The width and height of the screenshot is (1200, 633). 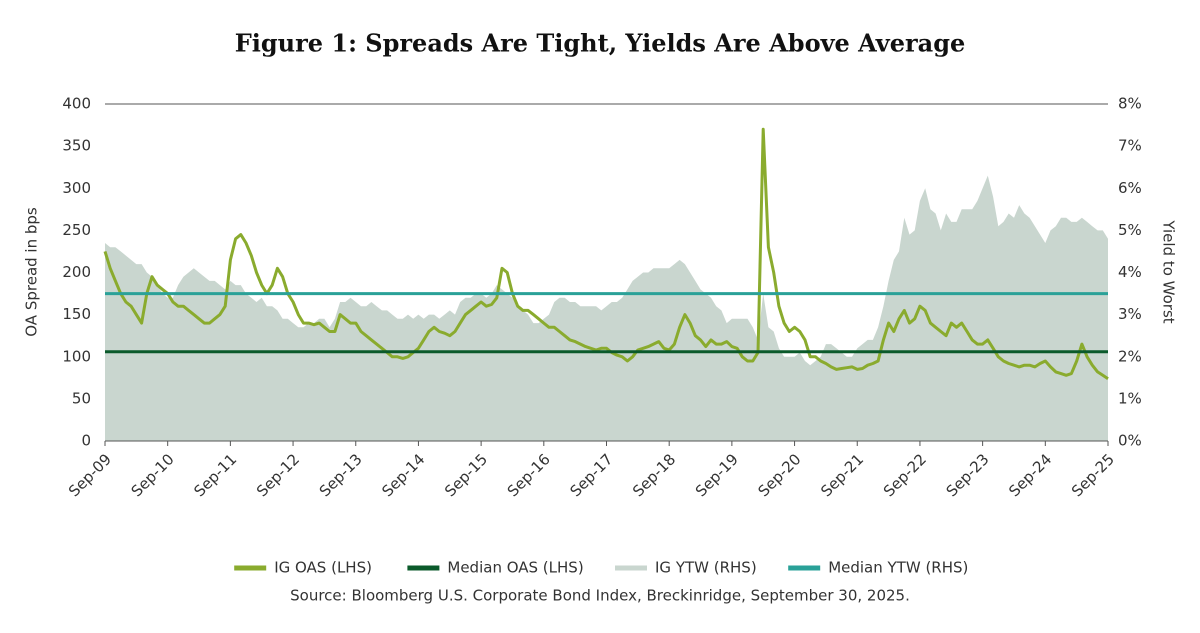 What do you see at coordinates (341, 475) in the screenshot?
I see `x-tick-label: Sep-13` at bounding box center [341, 475].